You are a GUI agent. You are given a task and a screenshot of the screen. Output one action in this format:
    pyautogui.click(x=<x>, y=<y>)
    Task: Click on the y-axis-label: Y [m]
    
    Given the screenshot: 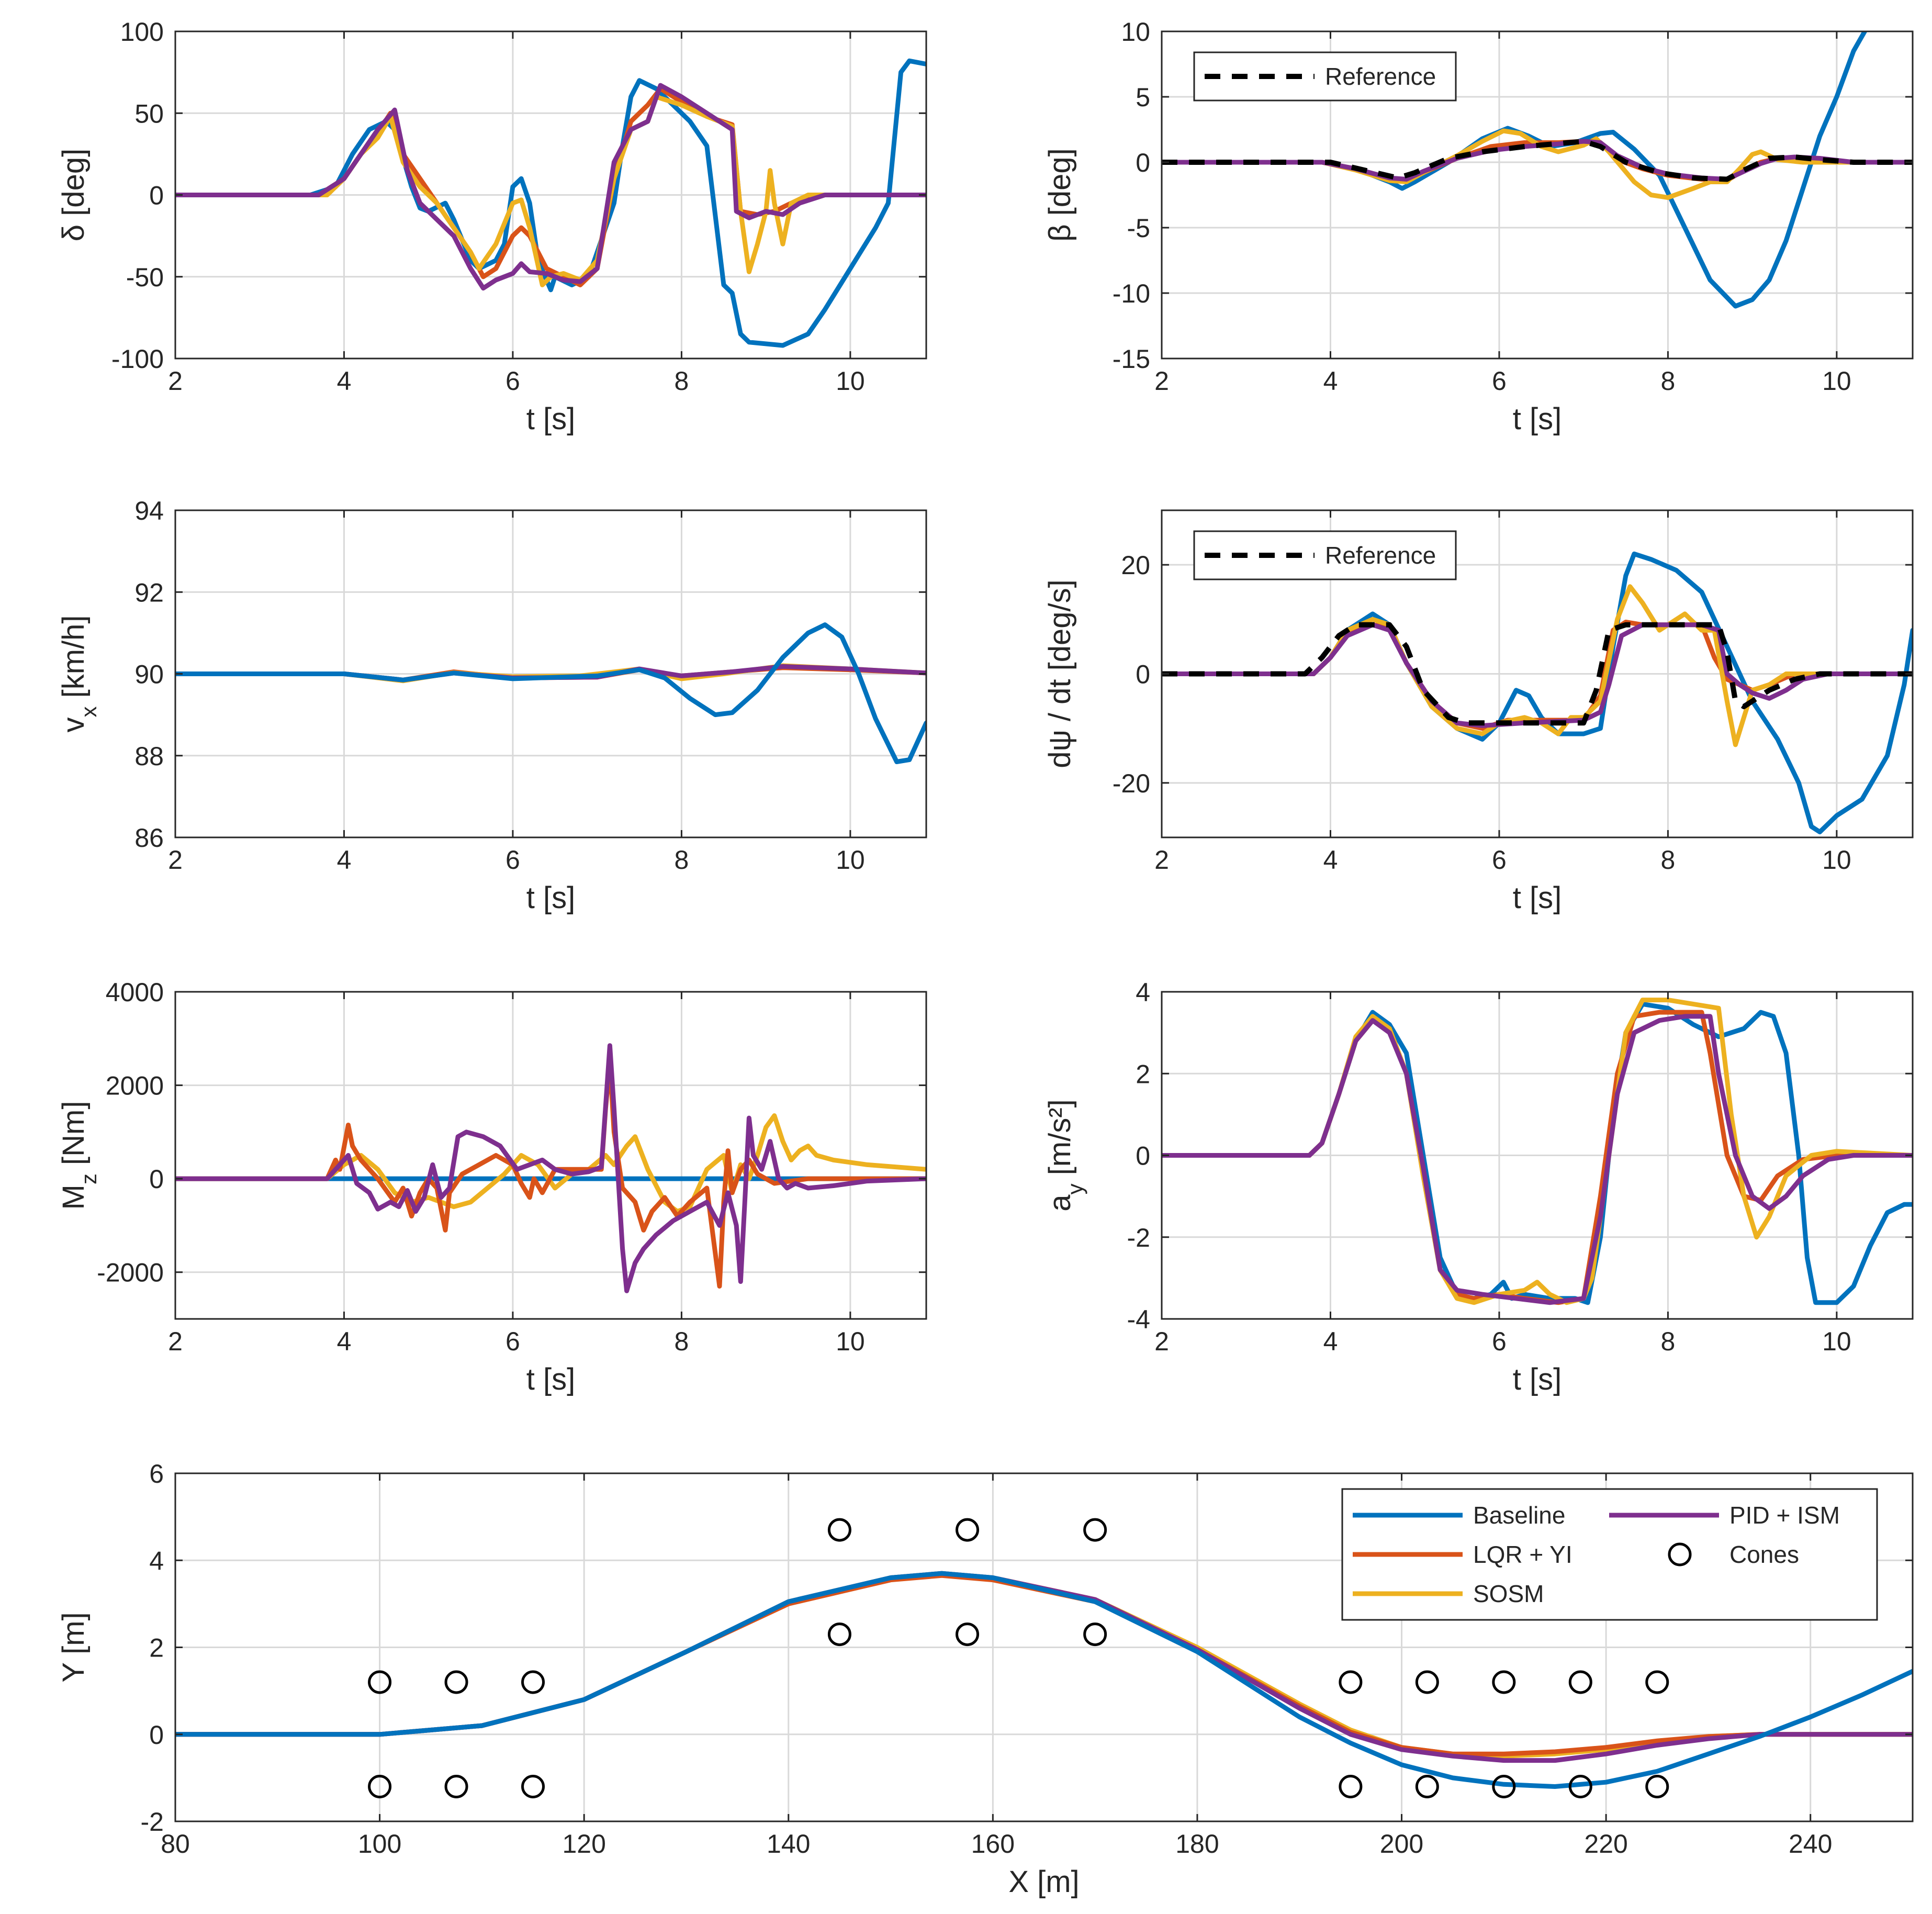 What is the action you would take?
    pyautogui.click(x=74, y=1647)
    